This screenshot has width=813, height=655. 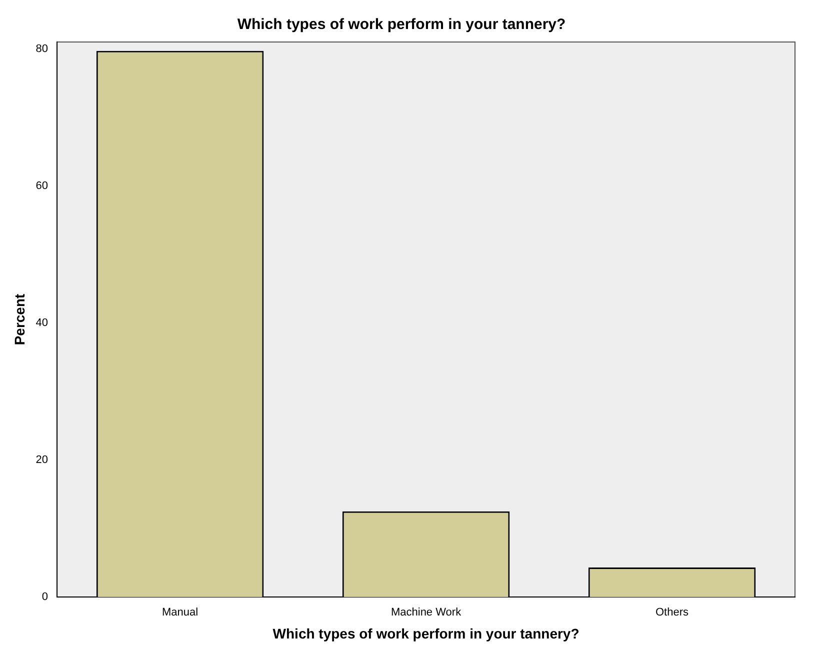 What do you see at coordinates (42, 186) in the screenshot?
I see `y-tick-label: 60` at bounding box center [42, 186].